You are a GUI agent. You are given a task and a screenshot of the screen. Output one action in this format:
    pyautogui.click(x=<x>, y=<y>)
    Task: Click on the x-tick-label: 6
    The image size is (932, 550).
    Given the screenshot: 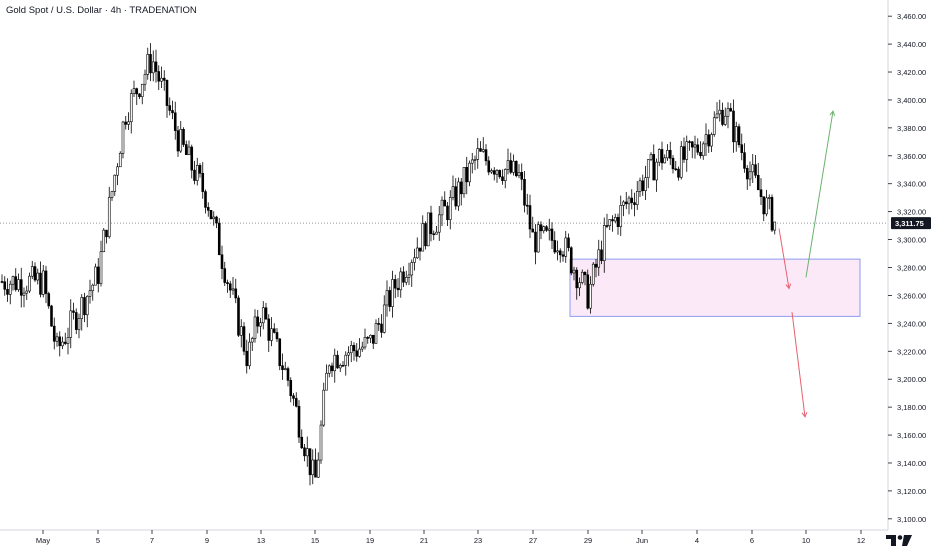 What is the action you would take?
    pyautogui.click(x=752, y=540)
    